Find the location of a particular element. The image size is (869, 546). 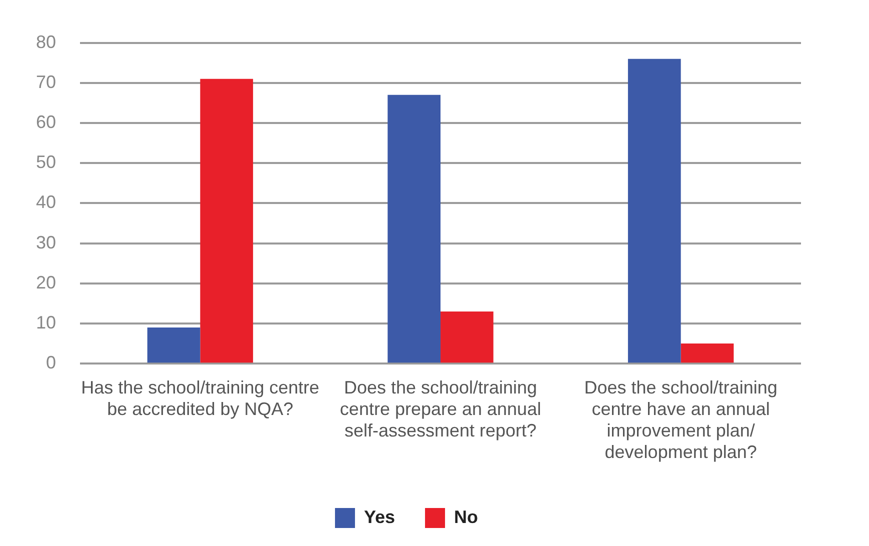

x-tick-label: Does the school/training centre prepare an annual self-assessment report? is located at coordinates (441, 409).